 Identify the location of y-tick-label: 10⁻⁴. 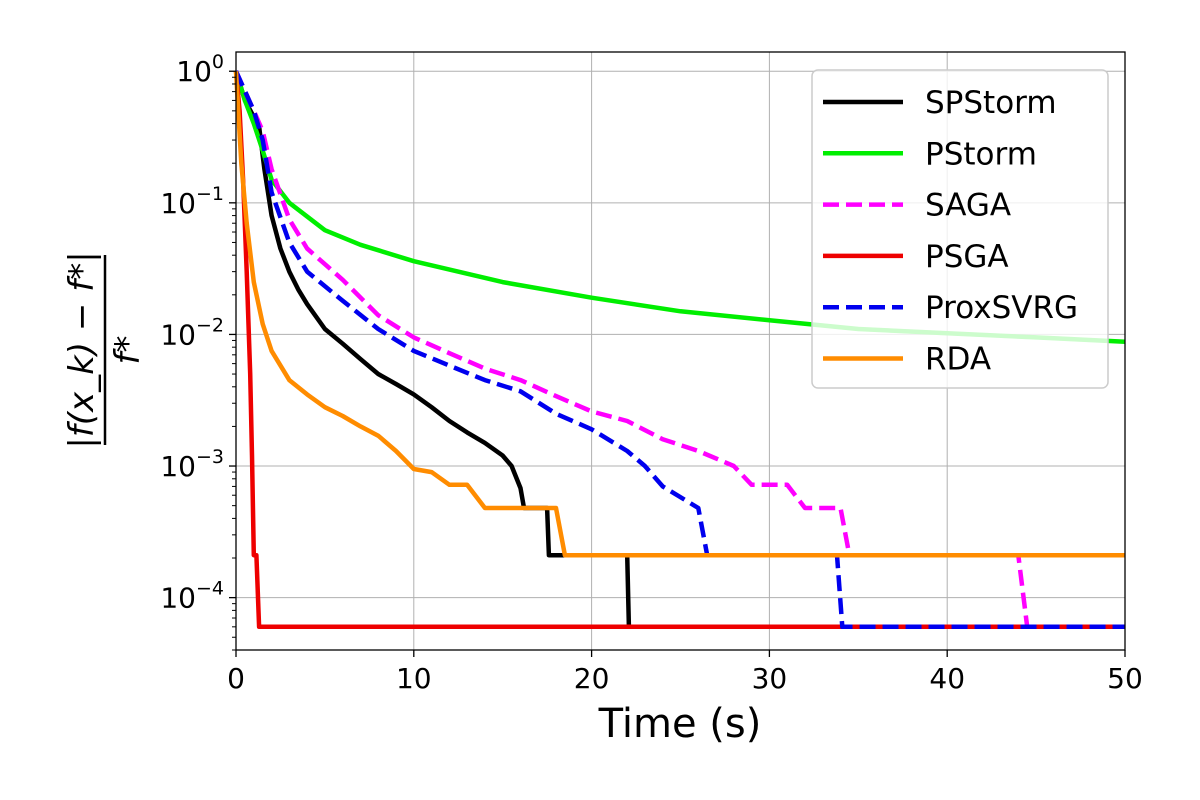
(192, 596).